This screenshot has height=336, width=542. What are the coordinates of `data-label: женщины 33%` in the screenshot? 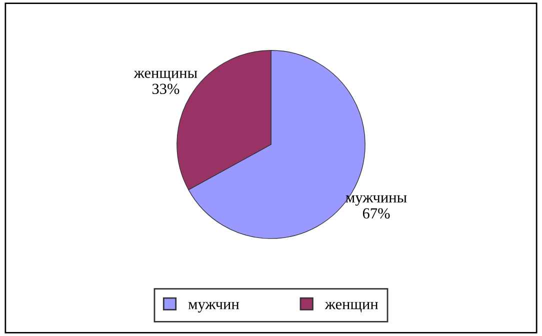 It's located at (166, 82).